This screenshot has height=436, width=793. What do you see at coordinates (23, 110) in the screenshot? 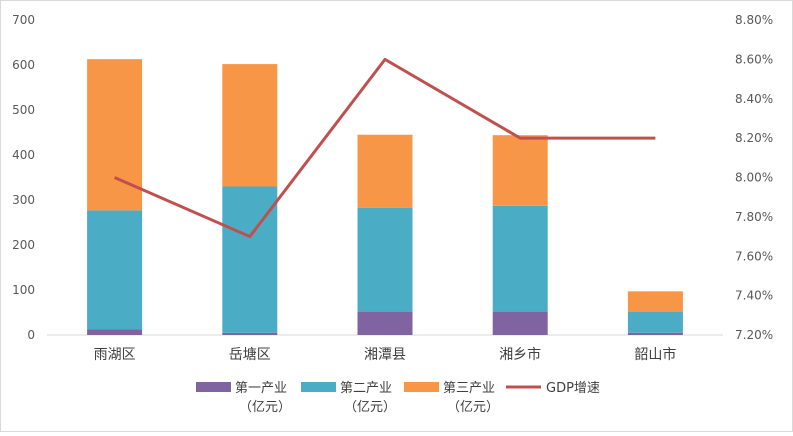
I see `left-axis-tick-label: 500` at bounding box center [23, 110].